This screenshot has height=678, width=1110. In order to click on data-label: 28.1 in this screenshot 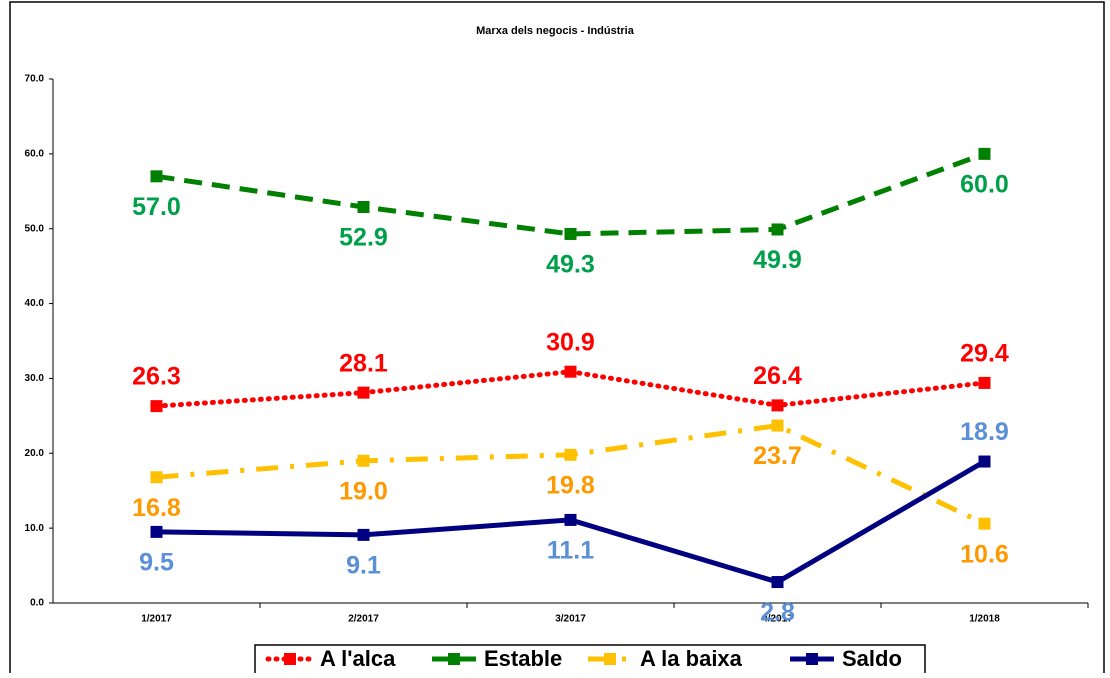, I will do `click(363, 363)`.